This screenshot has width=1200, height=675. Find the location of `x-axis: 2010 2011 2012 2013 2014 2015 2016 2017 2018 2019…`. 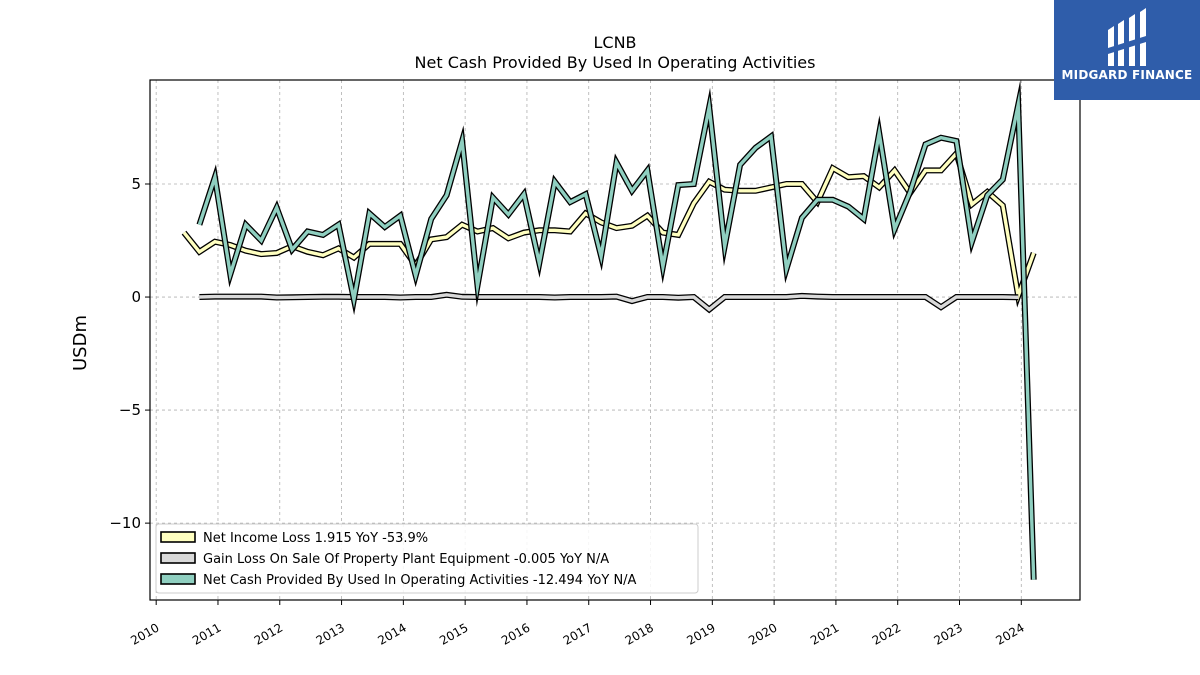

x-axis: 2010 2011 2012 2013 2014 2015 2016 2017 2018 2019… is located at coordinates (577, 624).